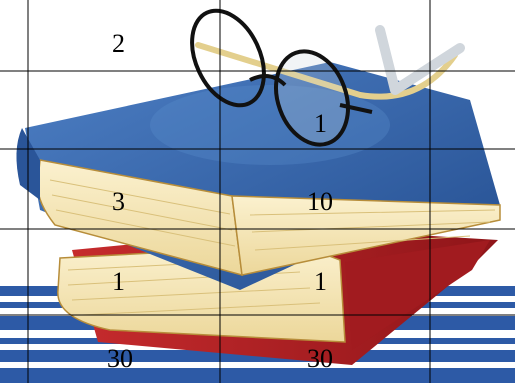  I want to click on cell-number: 3, so click(118, 201).